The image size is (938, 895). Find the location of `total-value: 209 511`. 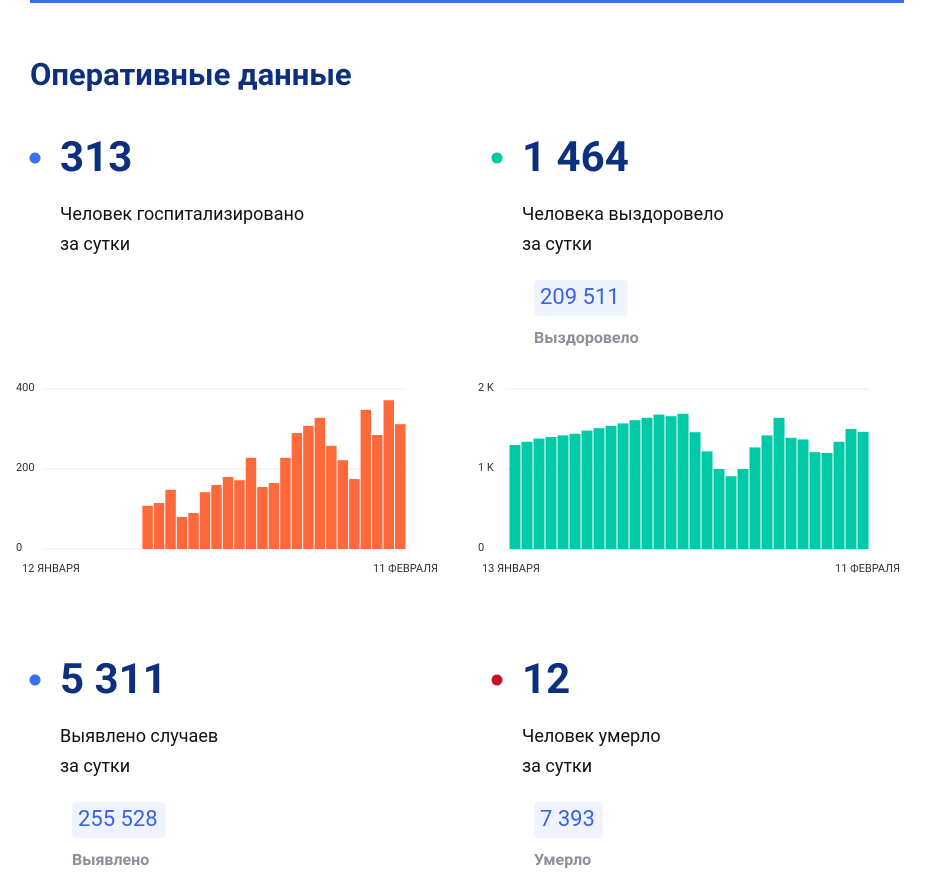

total-value: 209 511 is located at coordinates (580, 297).